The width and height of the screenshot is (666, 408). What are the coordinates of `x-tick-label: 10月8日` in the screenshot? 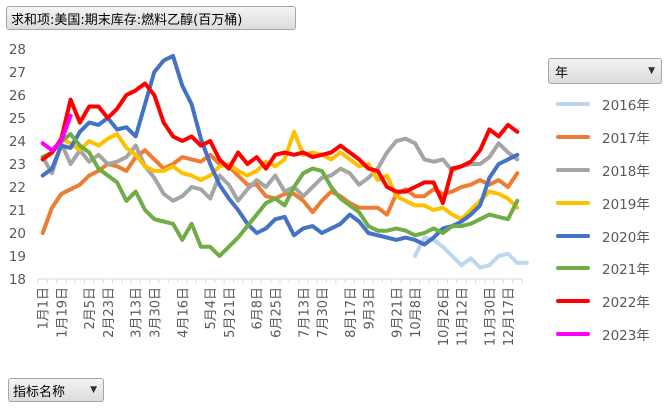 It's located at (416, 312).